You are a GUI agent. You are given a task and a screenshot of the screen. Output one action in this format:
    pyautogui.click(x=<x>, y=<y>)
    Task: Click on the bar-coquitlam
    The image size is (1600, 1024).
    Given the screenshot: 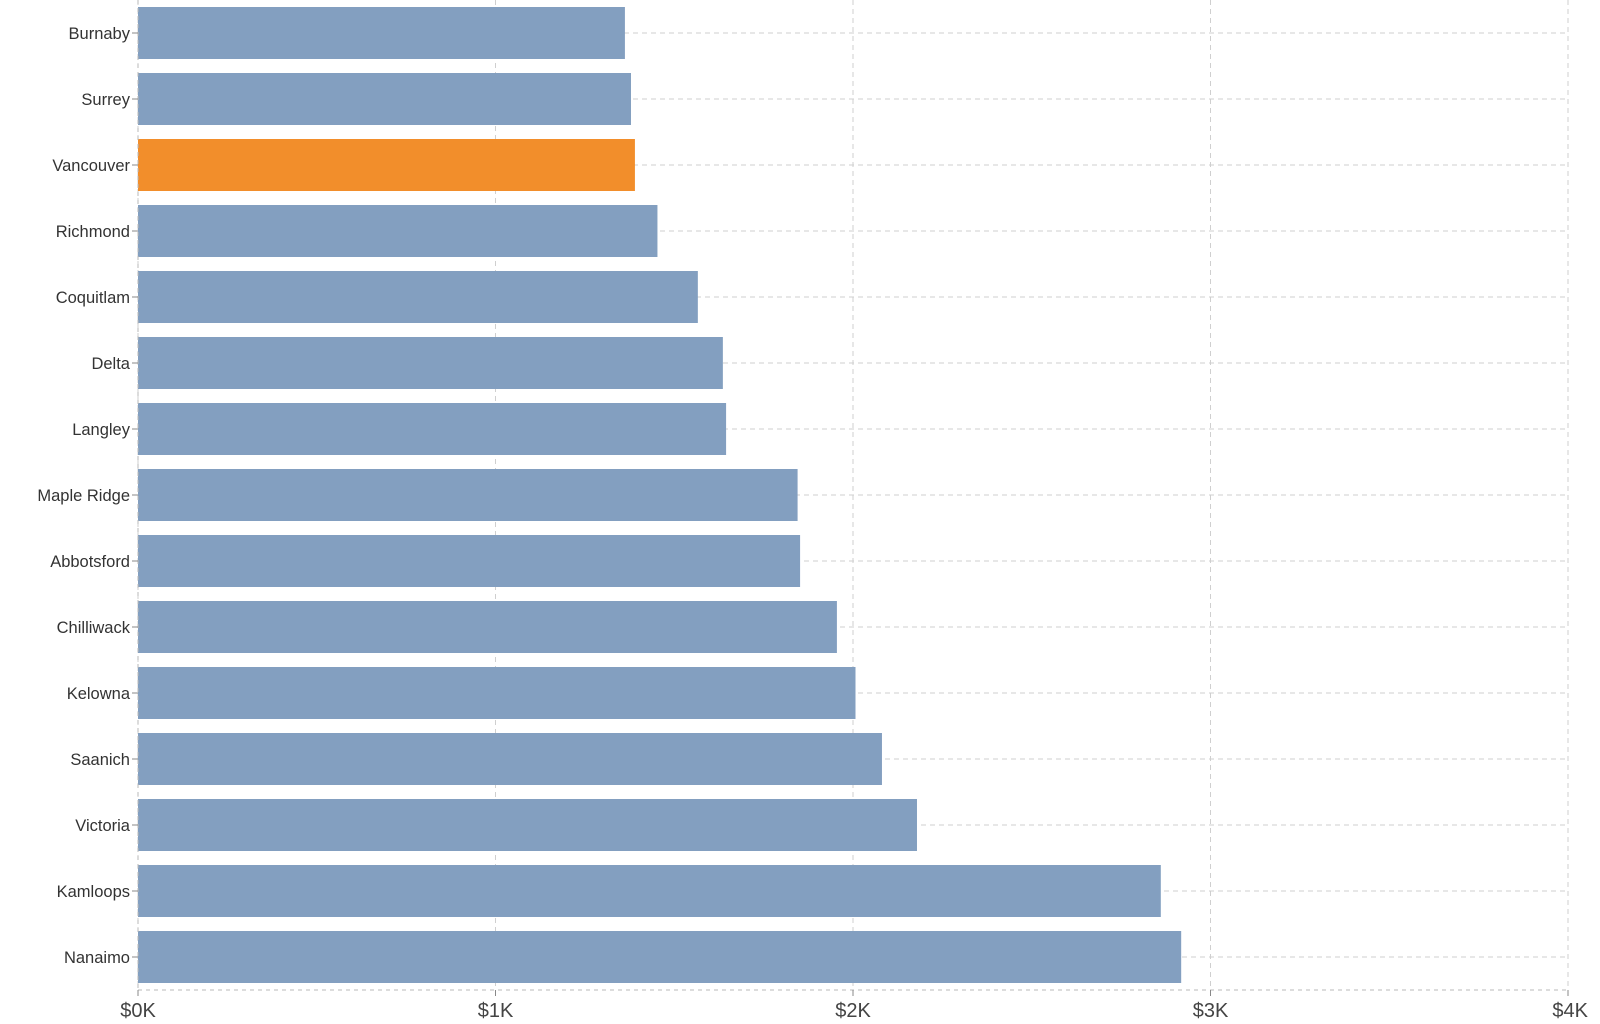 What is the action you would take?
    pyautogui.click(x=418, y=297)
    